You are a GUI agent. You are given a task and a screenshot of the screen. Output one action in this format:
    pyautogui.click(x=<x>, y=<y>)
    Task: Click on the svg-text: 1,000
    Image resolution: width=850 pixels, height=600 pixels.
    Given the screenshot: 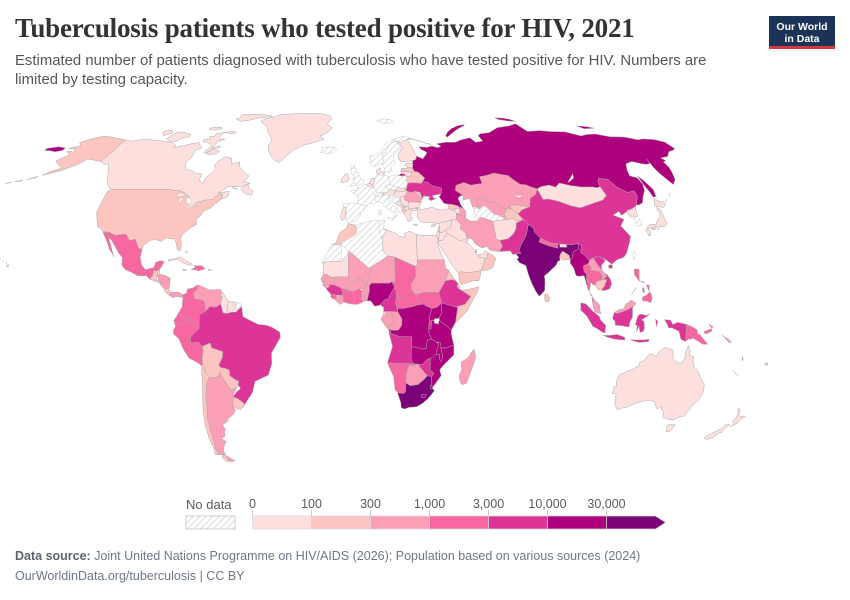 What is the action you would take?
    pyautogui.click(x=429, y=504)
    